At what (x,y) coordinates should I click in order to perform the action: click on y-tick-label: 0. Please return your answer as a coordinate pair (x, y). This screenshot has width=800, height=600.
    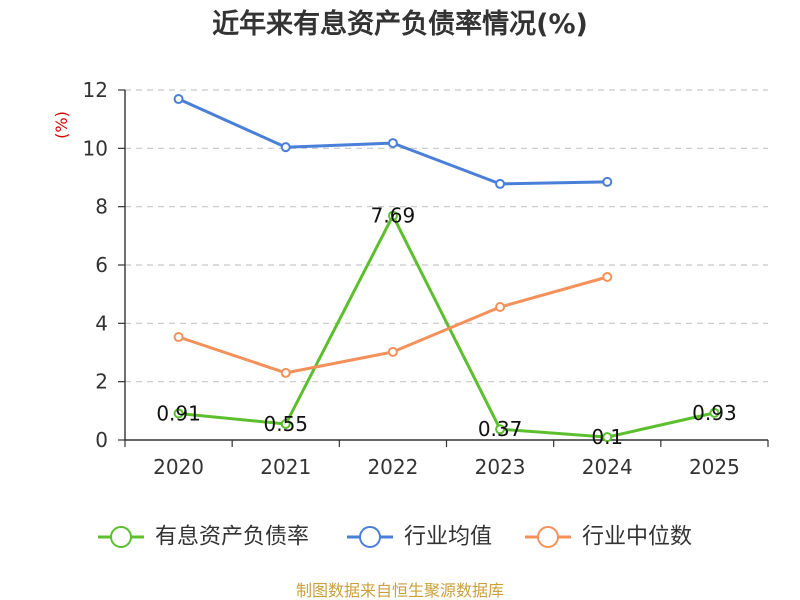
    Looking at the image, I should click on (101, 440).